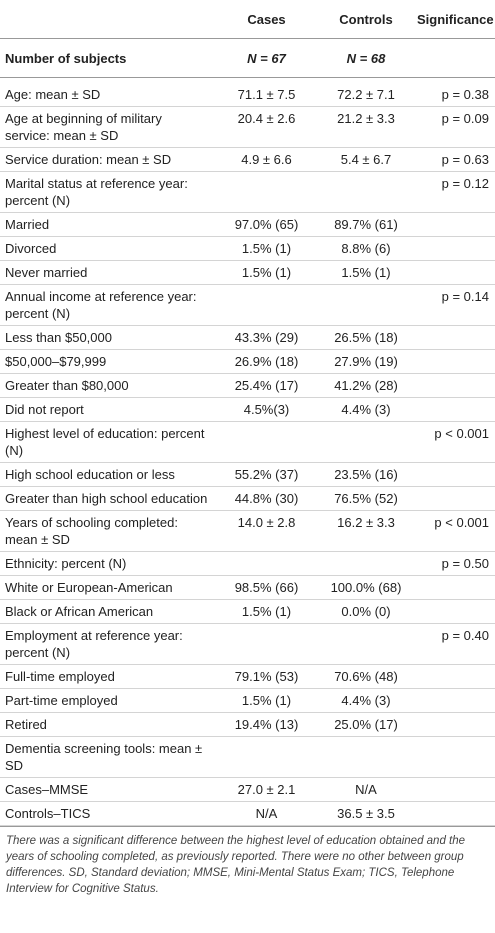  I want to click on table-row: Part-time employed 1.5% (1) 4.4% (3), so click(247, 700).